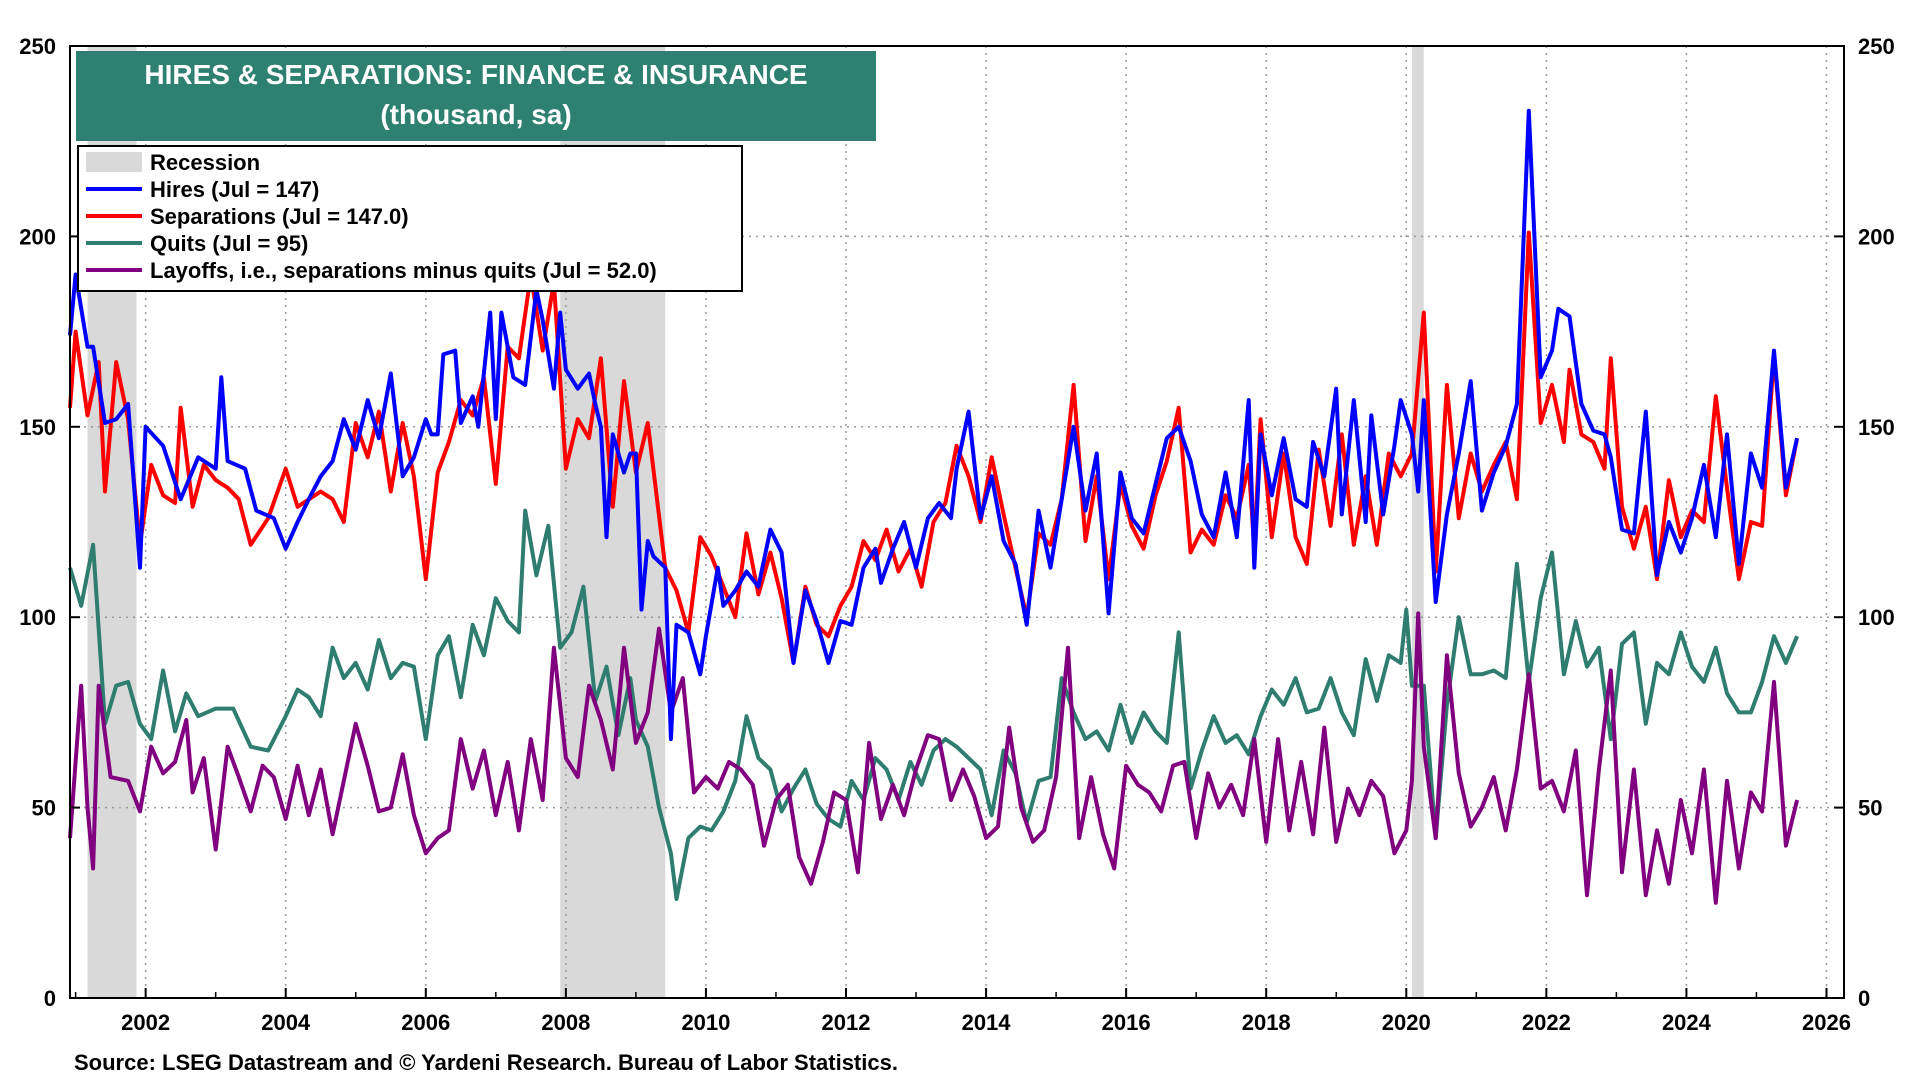  What do you see at coordinates (425, 1022) in the screenshot?
I see `x-tick-label: 2006` at bounding box center [425, 1022].